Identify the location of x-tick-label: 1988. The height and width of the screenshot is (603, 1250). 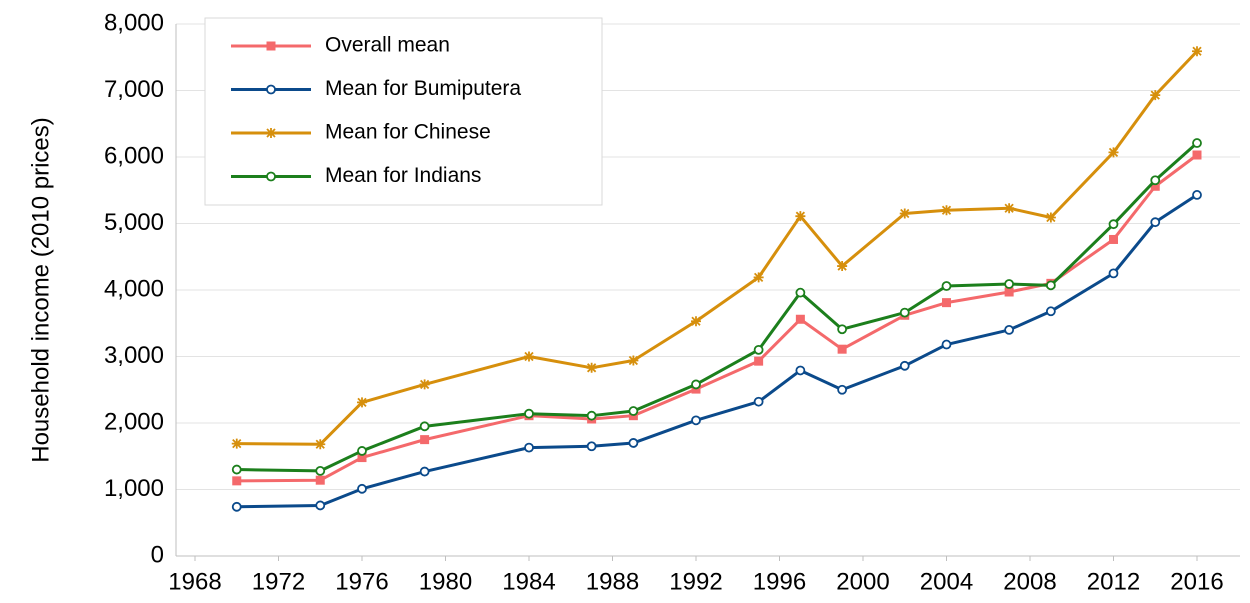
(612, 581).